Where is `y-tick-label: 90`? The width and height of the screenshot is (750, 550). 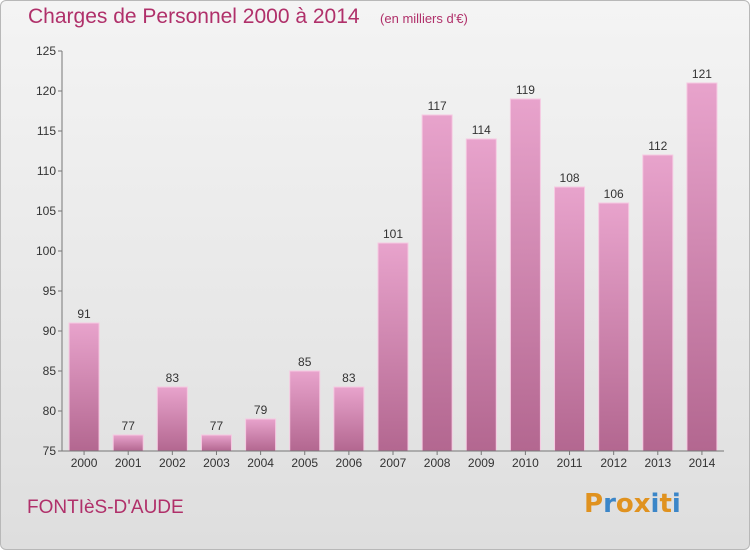 y-tick-label: 90 is located at coordinates (50, 331).